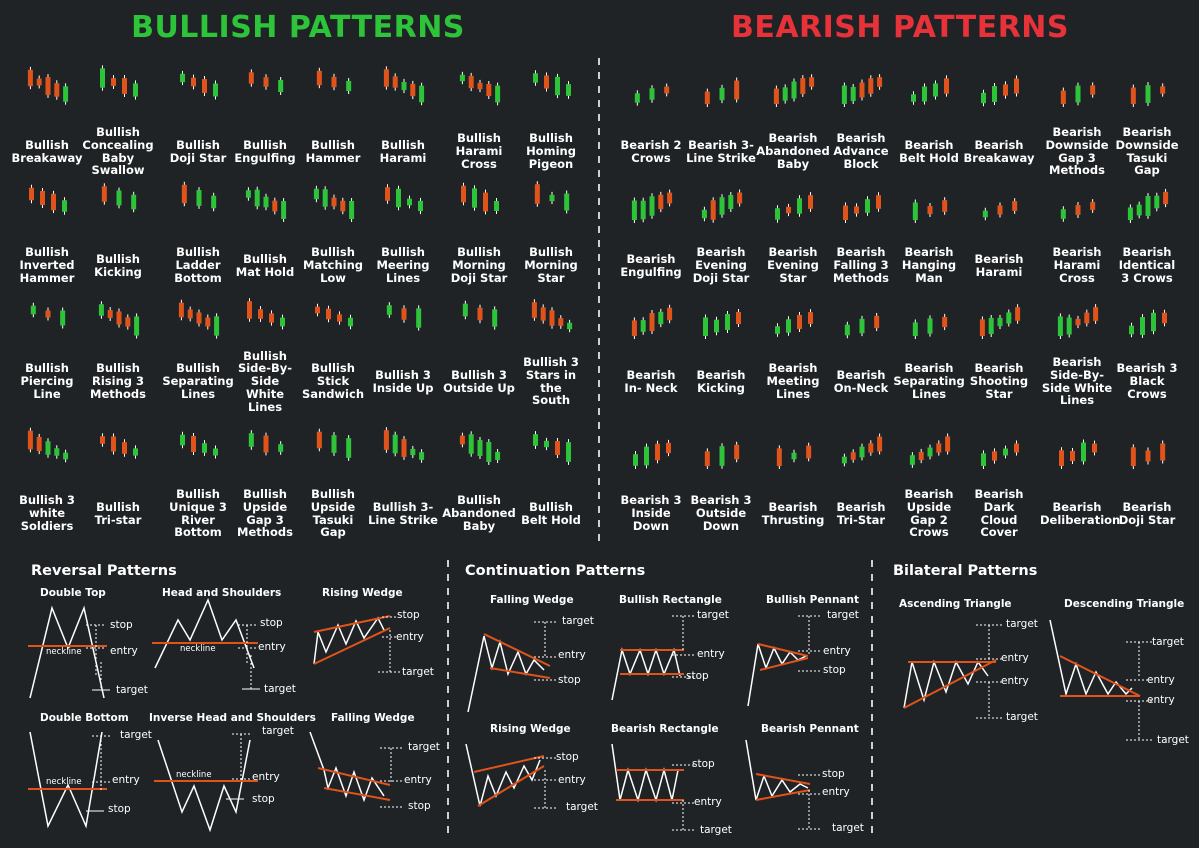  Describe the element at coordinates (419, 806) in the screenshot. I see `falling-wedge-reversal-stop: stop` at that location.